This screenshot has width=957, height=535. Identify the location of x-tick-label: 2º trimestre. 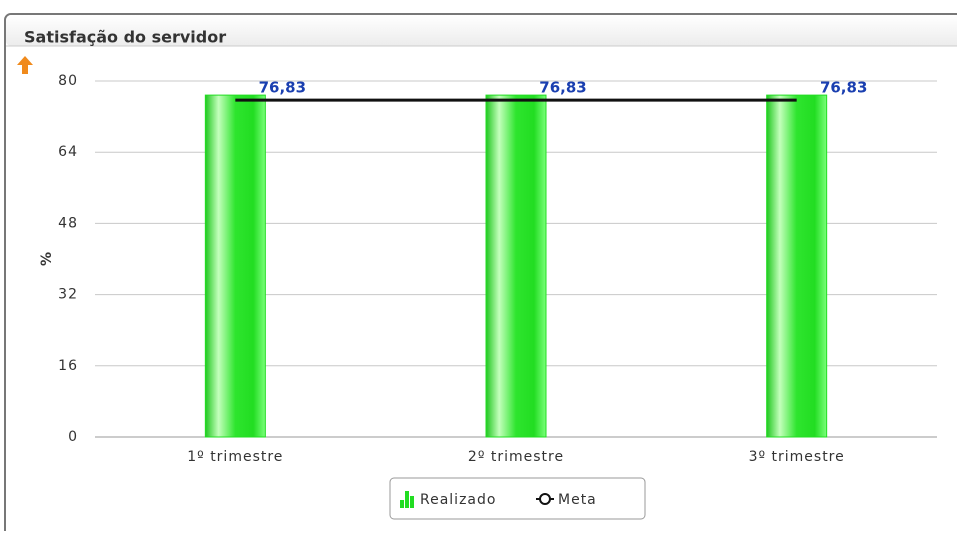
(516, 457).